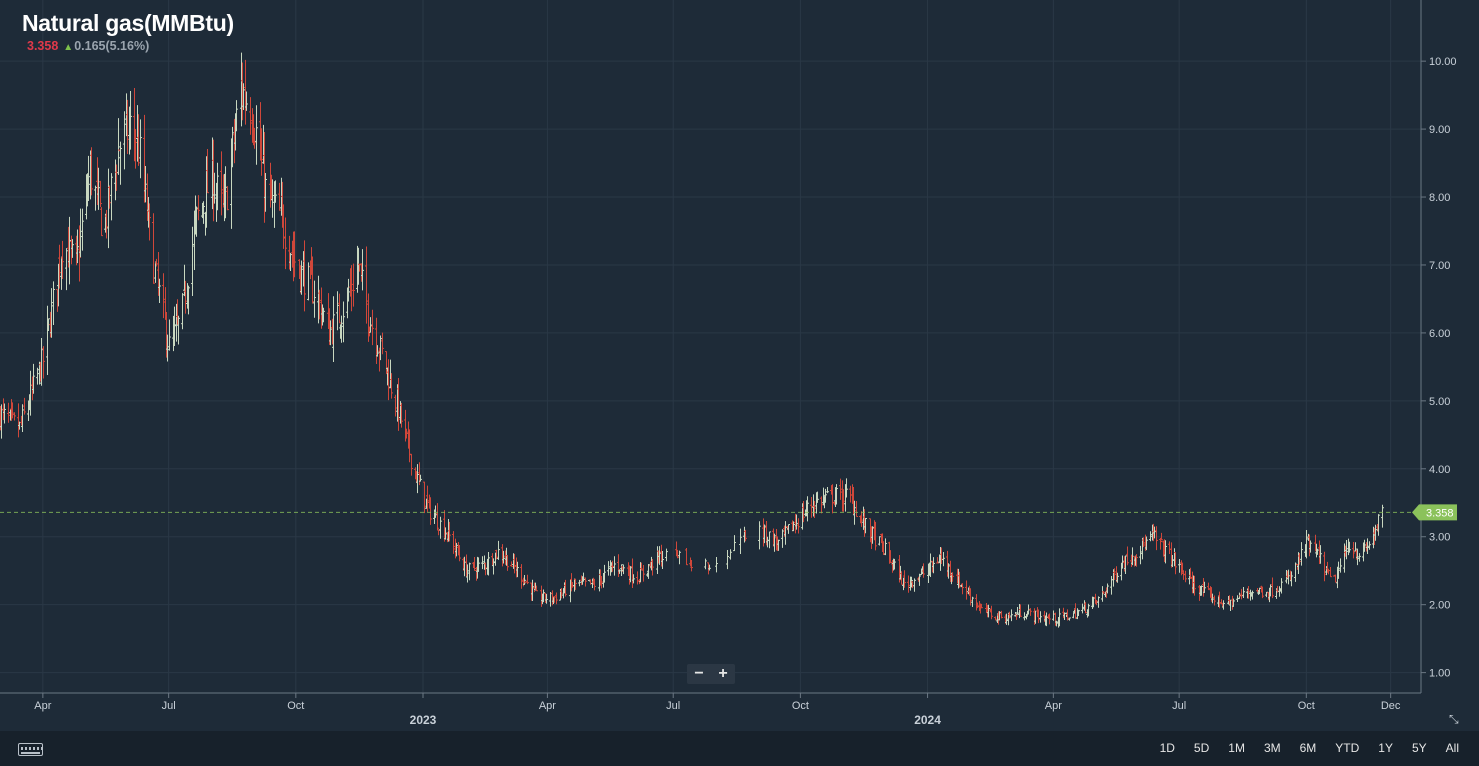 The height and width of the screenshot is (766, 1479). Describe the element at coordinates (1439, 130) in the screenshot. I see `y-tick-label: 9.00` at that location.